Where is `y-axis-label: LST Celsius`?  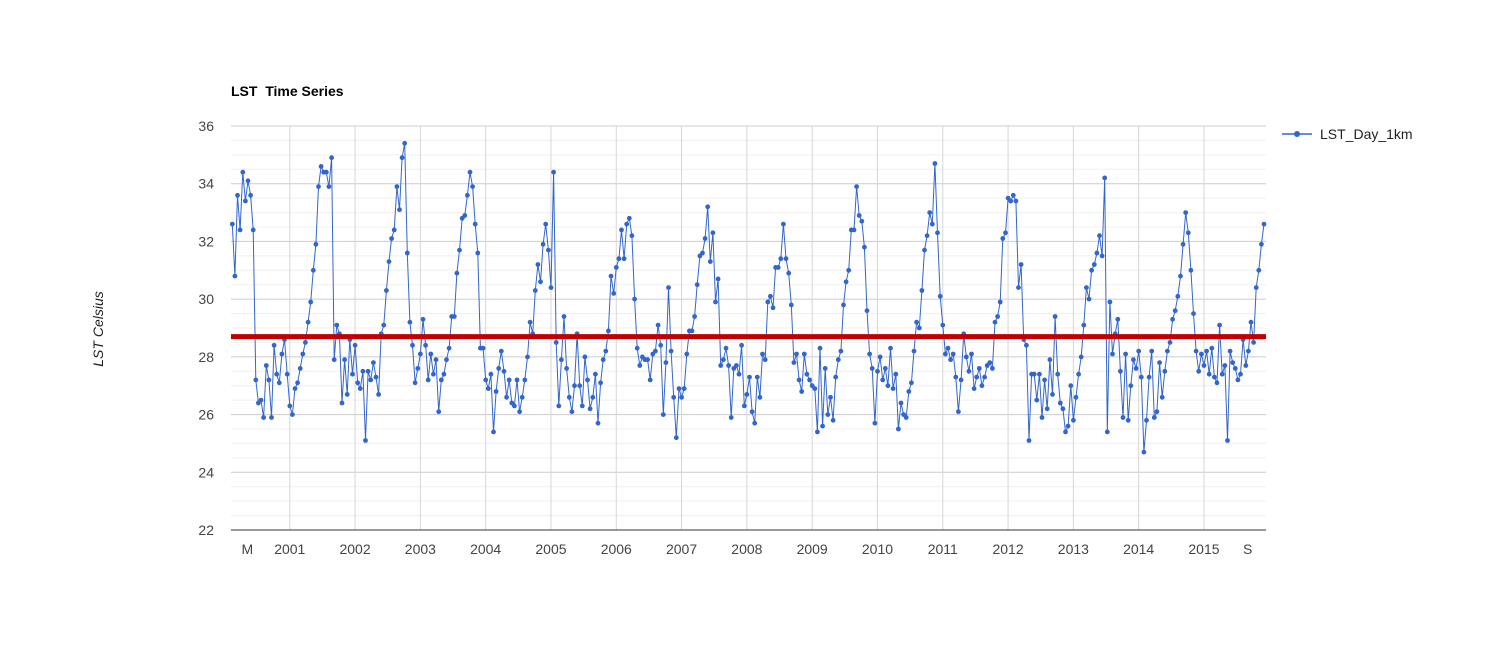
y-axis-label: LST Celsius is located at coordinates (98, 328).